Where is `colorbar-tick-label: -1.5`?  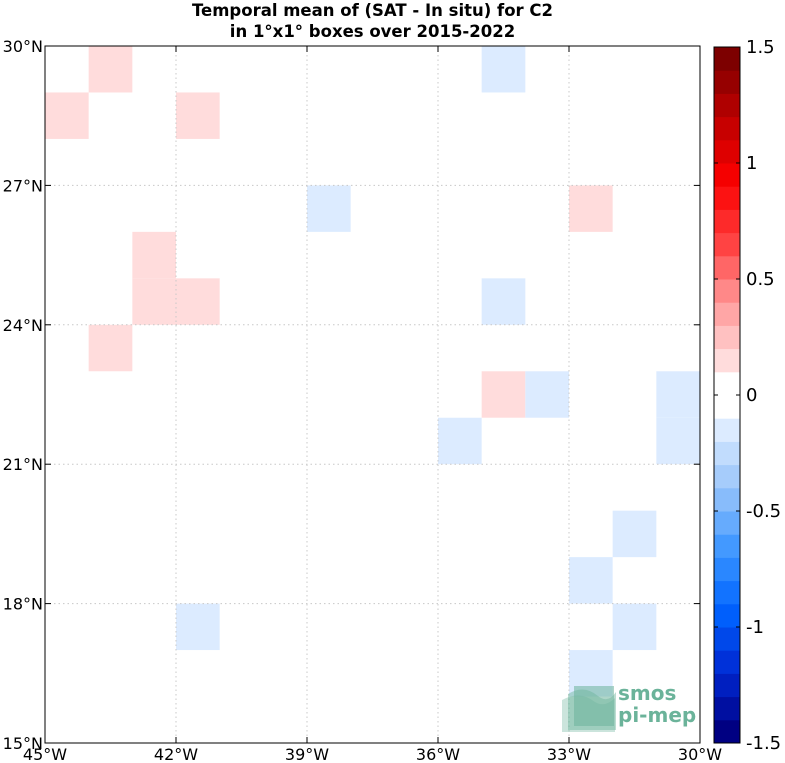 colorbar-tick-label: -1.5 is located at coordinates (763, 743).